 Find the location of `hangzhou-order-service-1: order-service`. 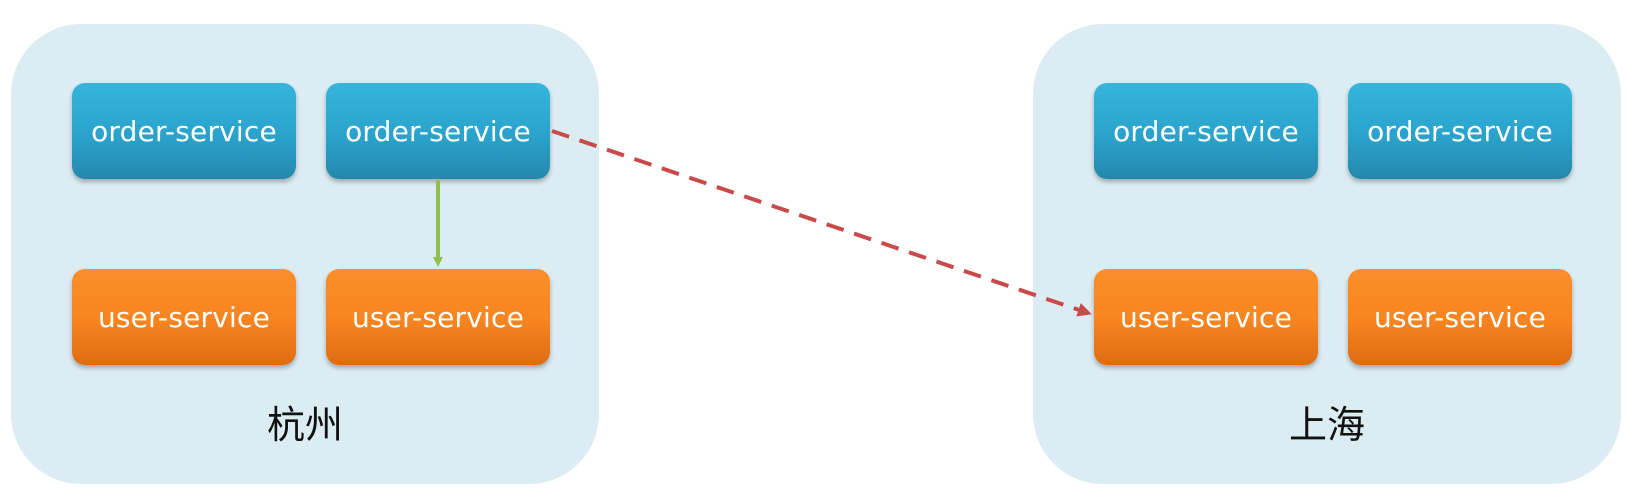

hangzhou-order-service-1: order-service is located at coordinates (184, 131).